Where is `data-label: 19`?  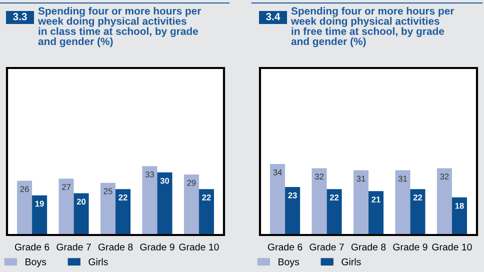
data-label: 19 is located at coordinates (39, 203).